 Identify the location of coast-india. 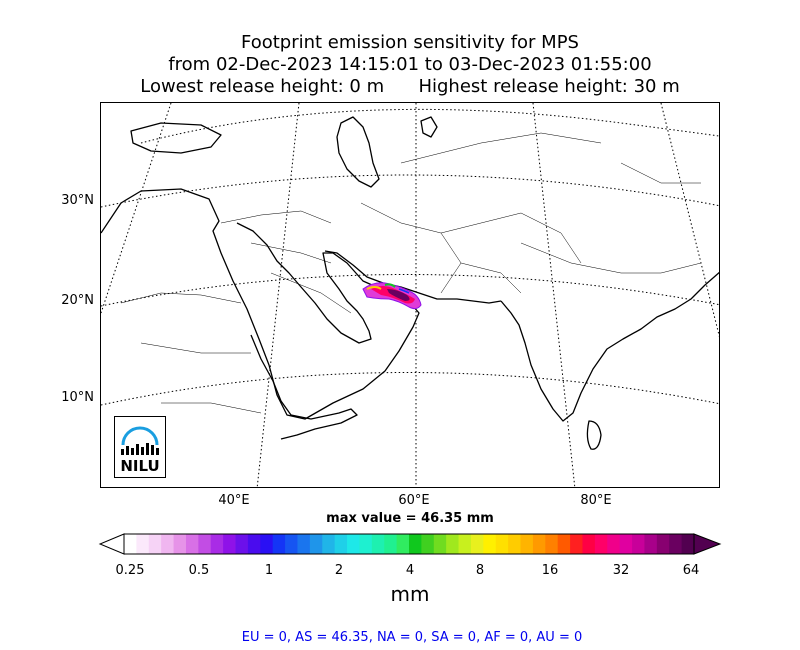
(609, 346).